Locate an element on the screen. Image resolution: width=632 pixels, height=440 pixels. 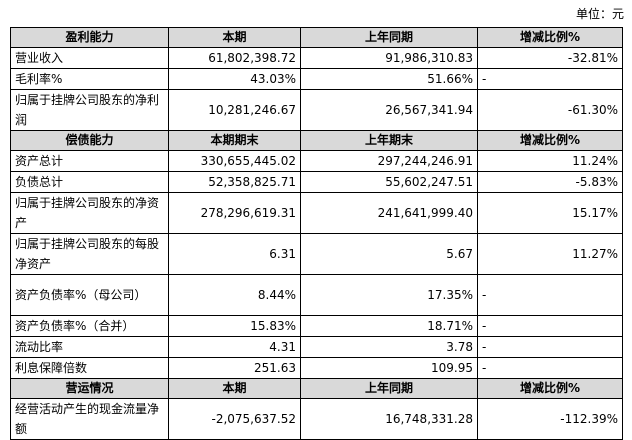
data-row: 营业收入 61,802,398.72 91,986,310.83 -32.81% is located at coordinates (316, 58).